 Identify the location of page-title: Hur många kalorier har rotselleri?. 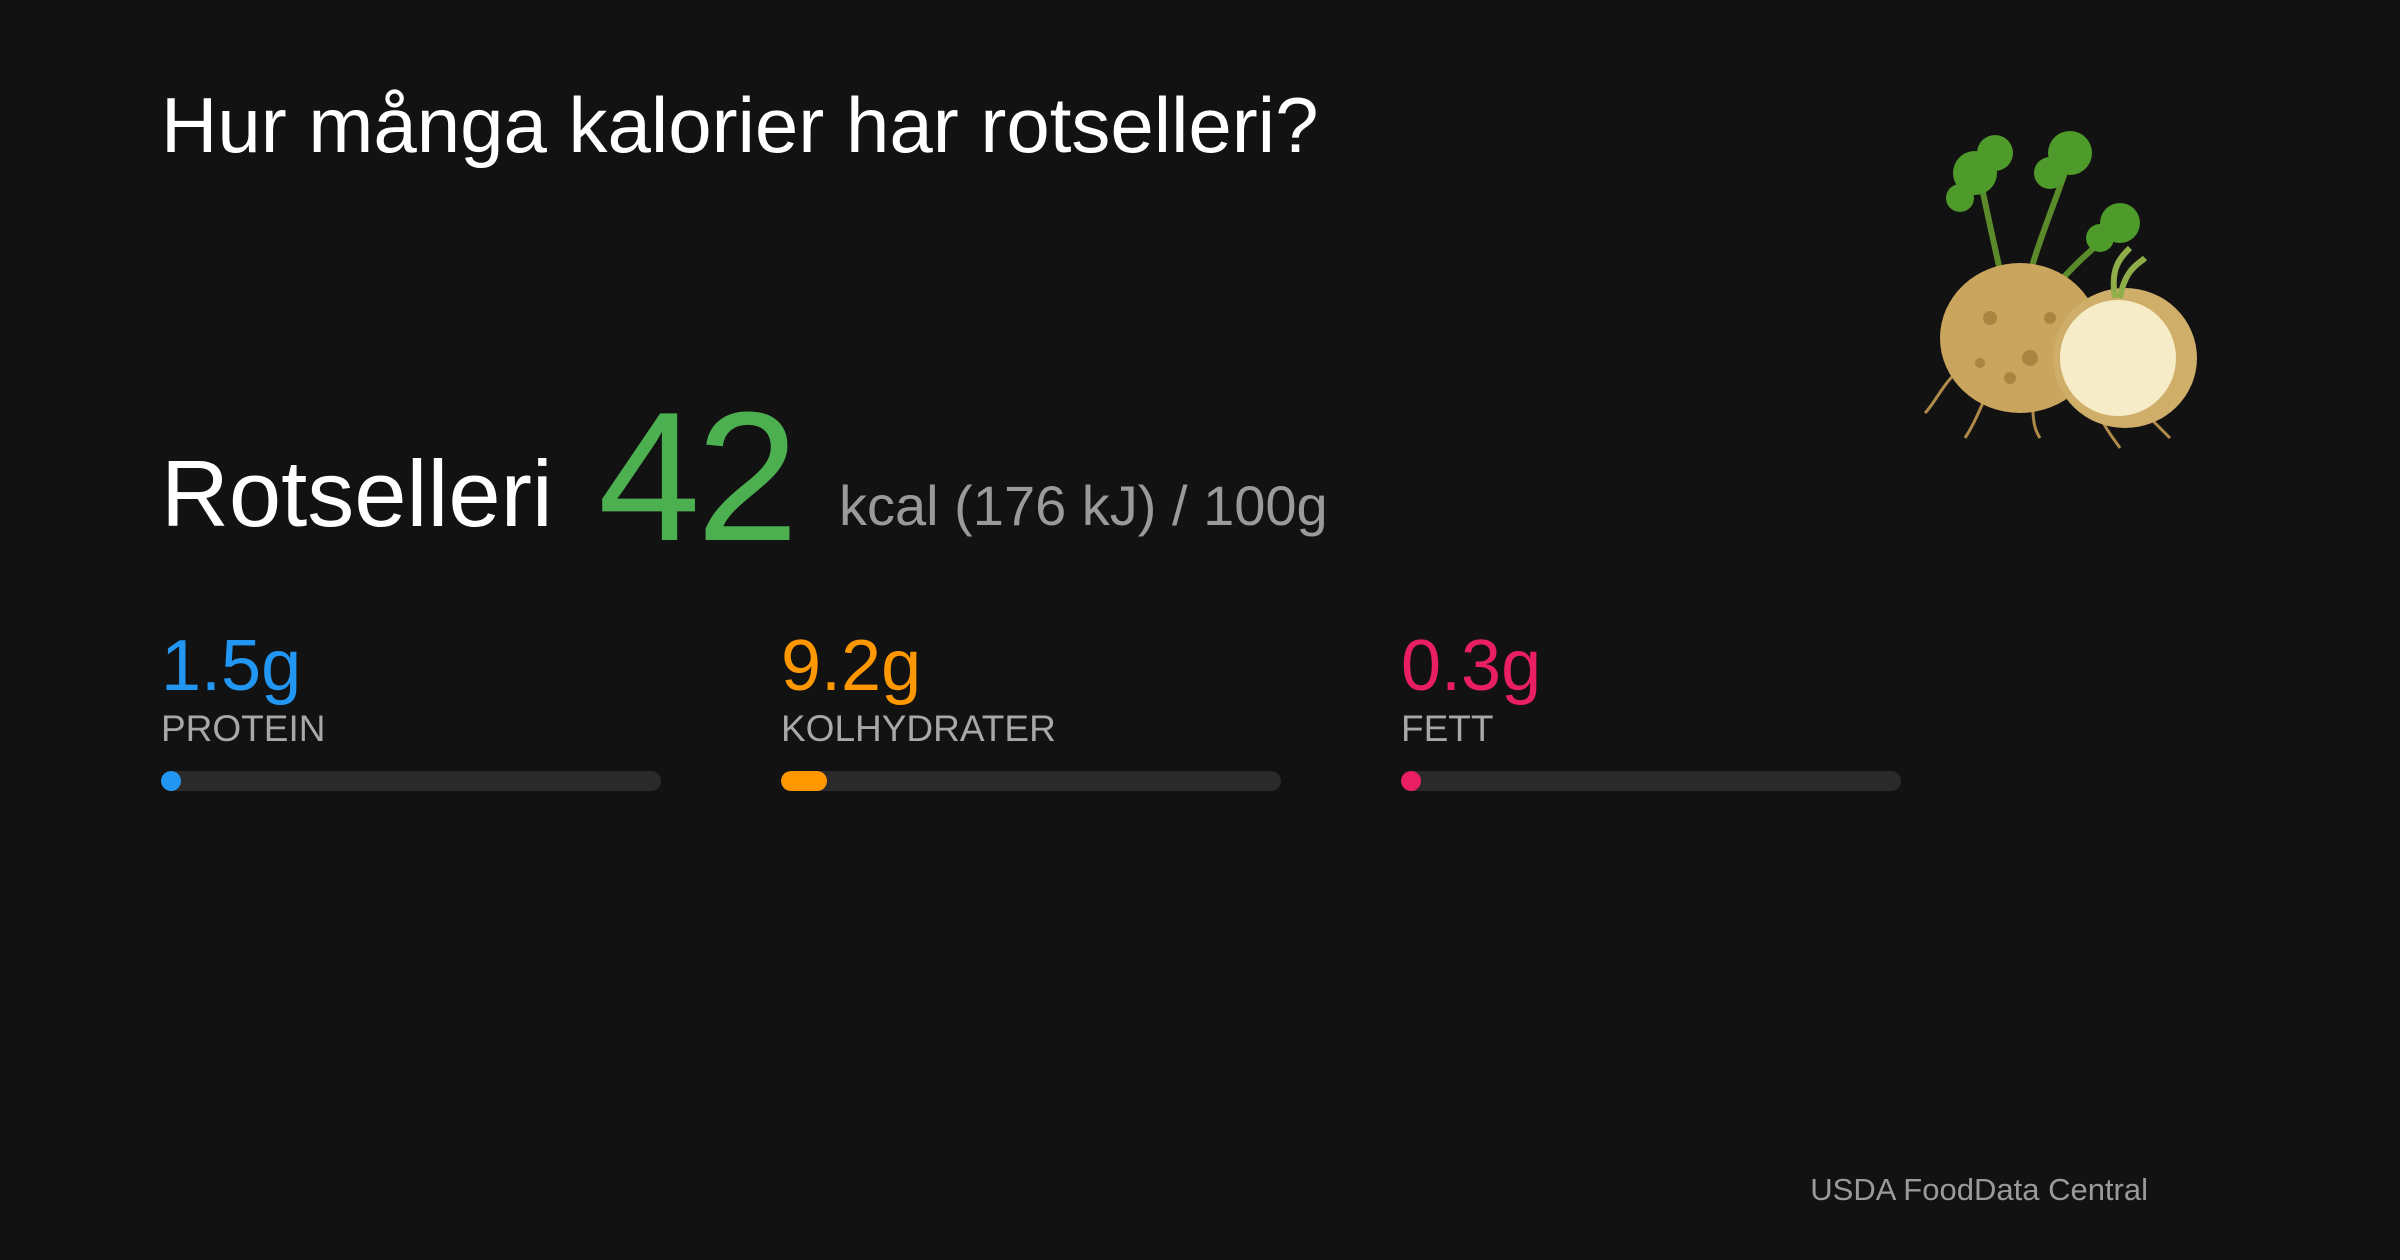
(740, 125).